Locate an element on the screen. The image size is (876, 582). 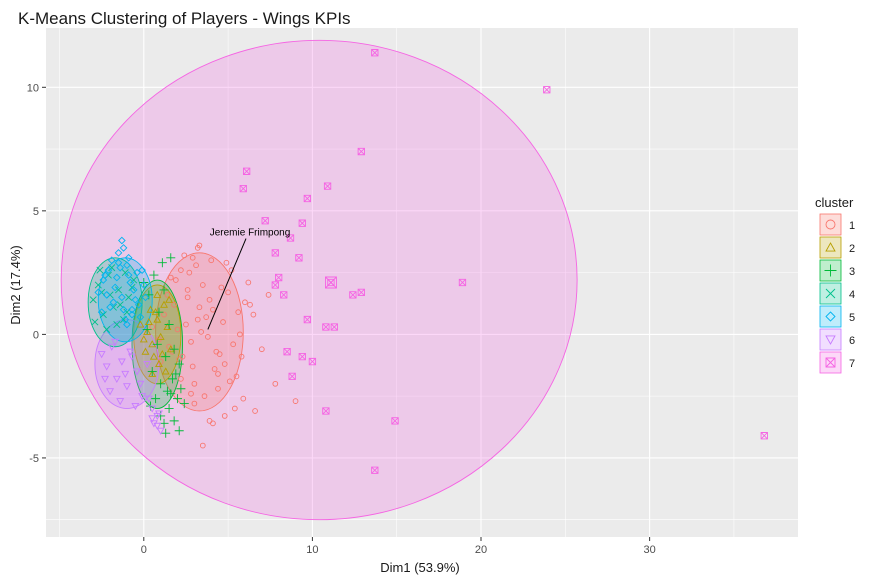
legend-label: 5 is located at coordinates (852, 318).